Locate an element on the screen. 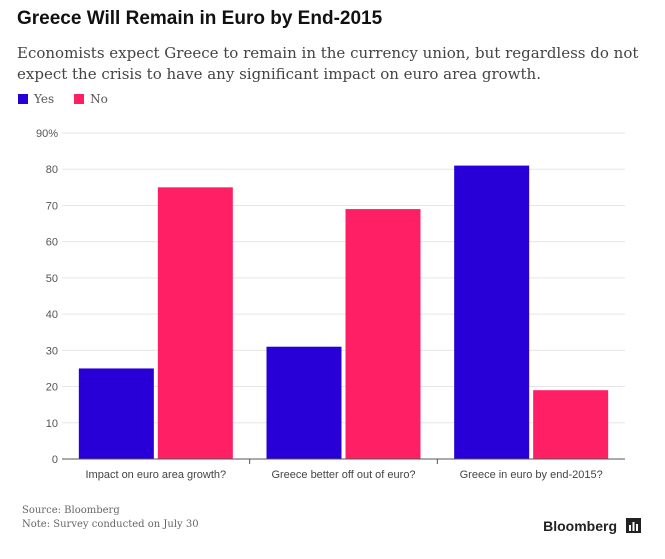 The width and height of the screenshot is (665, 559). y-tick-label: 40 is located at coordinates (52, 315).